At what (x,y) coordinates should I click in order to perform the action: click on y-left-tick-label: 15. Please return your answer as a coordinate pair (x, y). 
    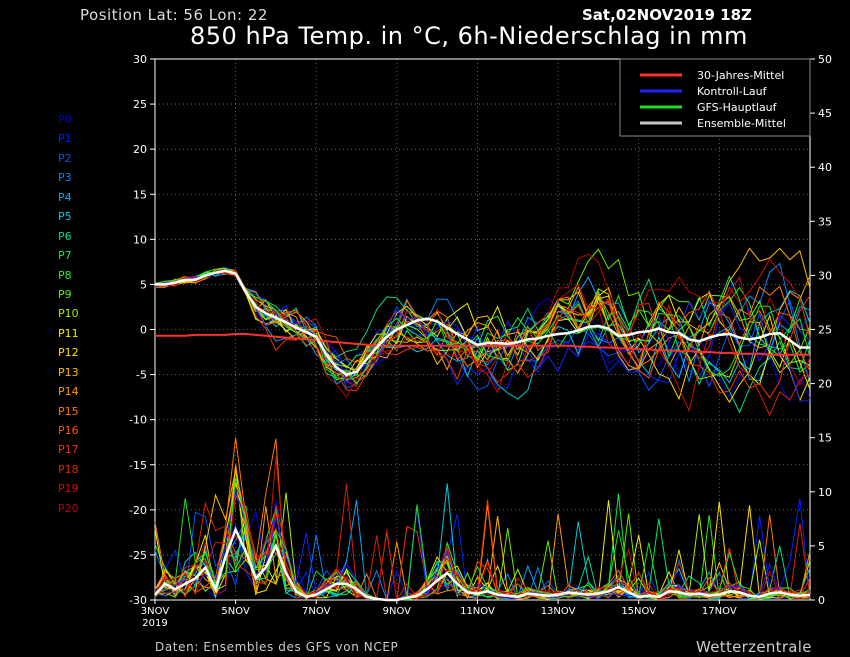
    Looking at the image, I should click on (140, 194).